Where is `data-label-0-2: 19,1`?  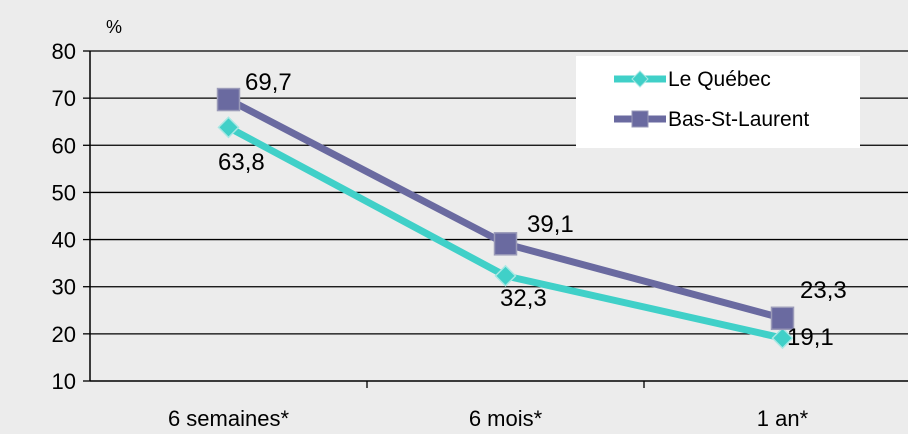
data-label-0-2: 19,1 is located at coordinates (810, 337).